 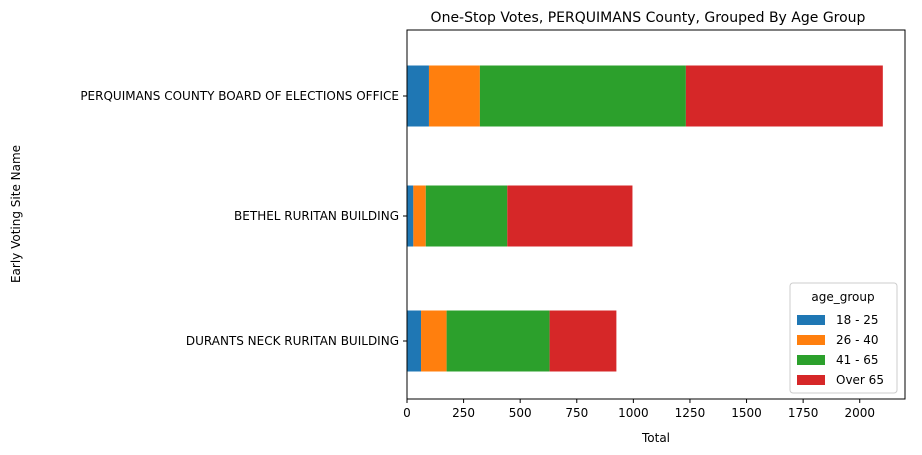 I want to click on legend: age_group 18 - 25 26 - 40 41 - 65 Over 65, so click(x=843, y=338).